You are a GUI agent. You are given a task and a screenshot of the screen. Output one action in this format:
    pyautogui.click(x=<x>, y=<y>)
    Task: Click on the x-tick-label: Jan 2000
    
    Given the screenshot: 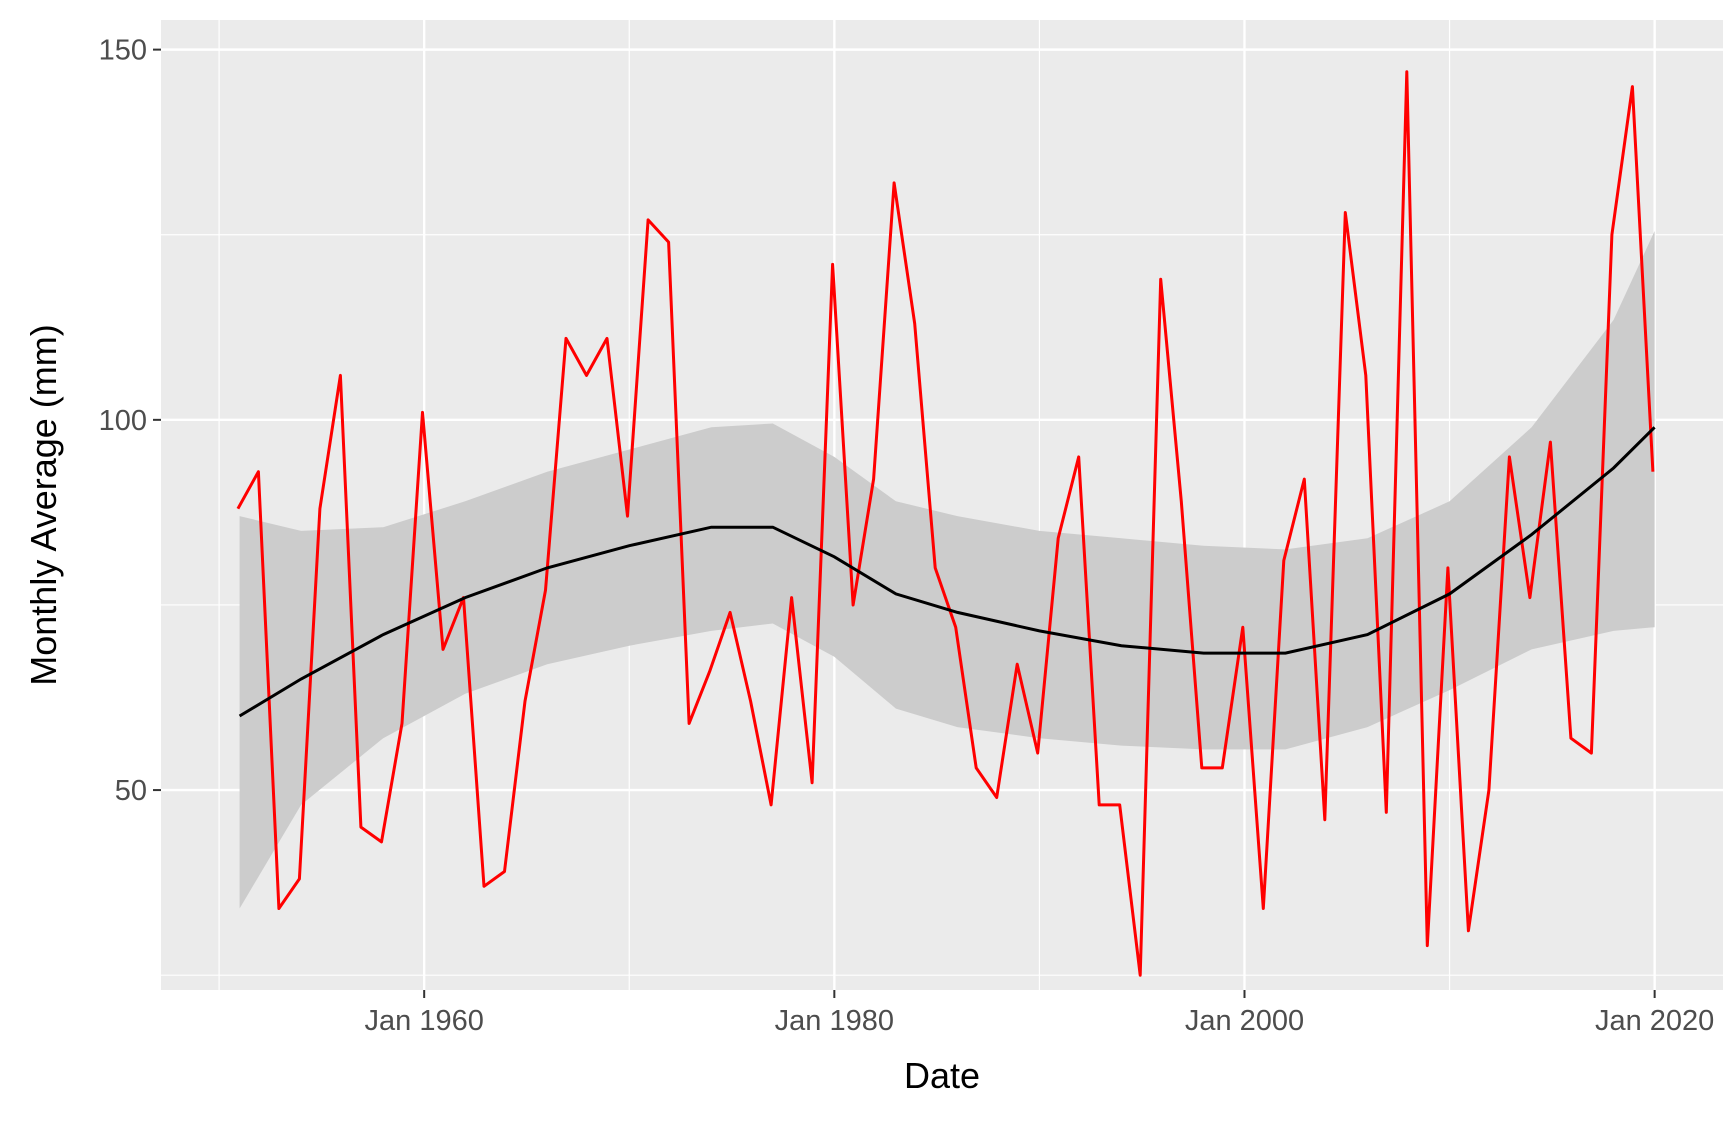 What is the action you would take?
    pyautogui.click(x=1244, y=1021)
    